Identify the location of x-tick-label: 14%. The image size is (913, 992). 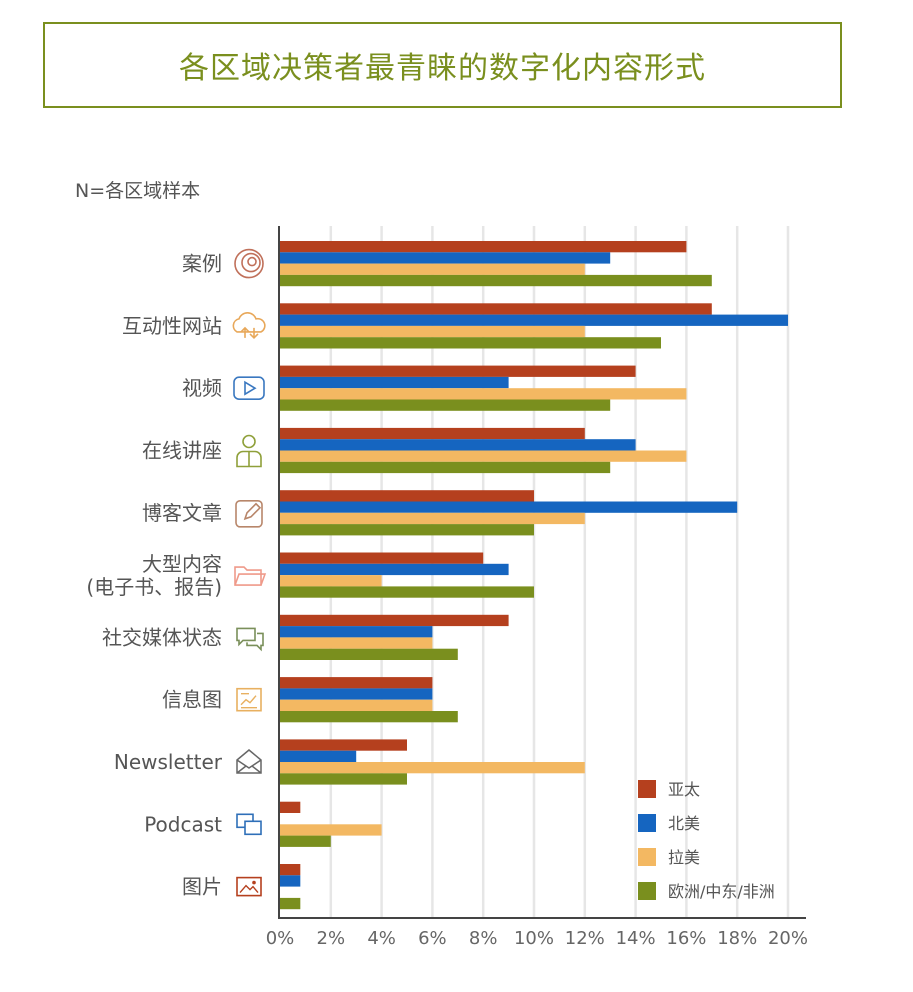
(636, 938).